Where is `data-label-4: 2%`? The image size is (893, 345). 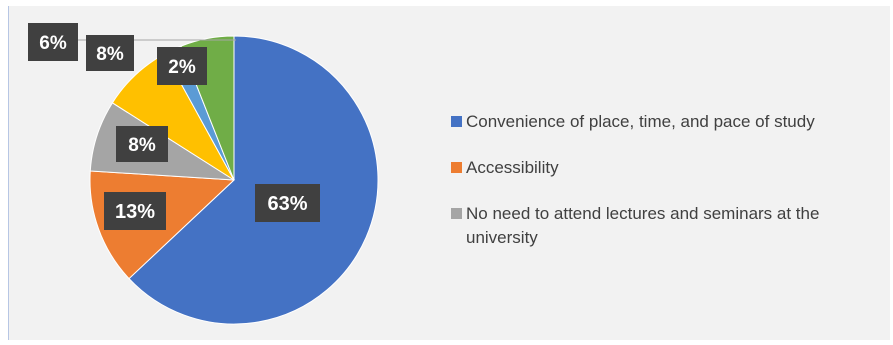 data-label-4: 2% is located at coordinates (182, 66).